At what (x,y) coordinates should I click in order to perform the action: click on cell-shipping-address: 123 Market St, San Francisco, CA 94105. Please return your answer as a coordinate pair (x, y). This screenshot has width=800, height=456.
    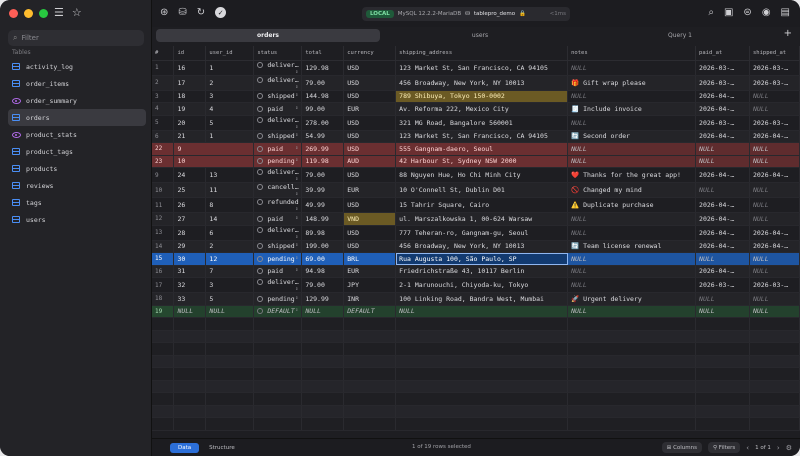
    Looking at the image, I should click on (482, 68).